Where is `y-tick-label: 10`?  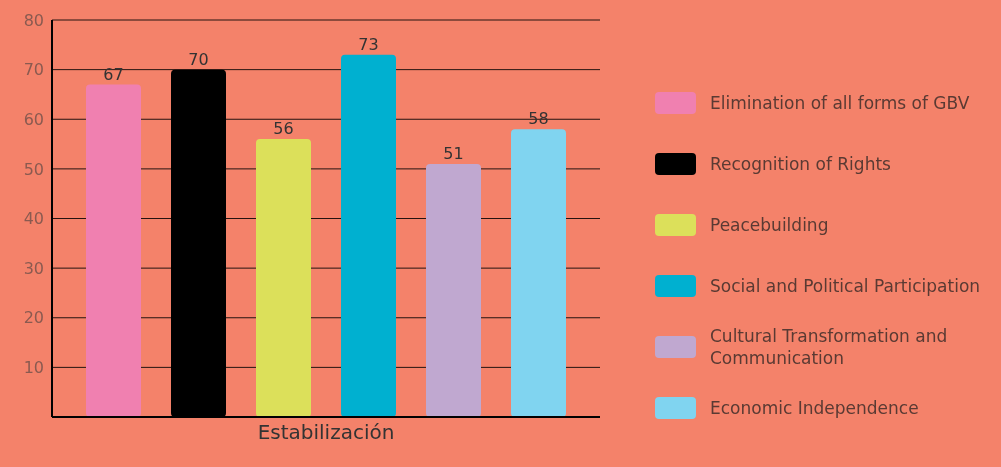
y-tick-label: 10 is located at coordinates (33, 368).